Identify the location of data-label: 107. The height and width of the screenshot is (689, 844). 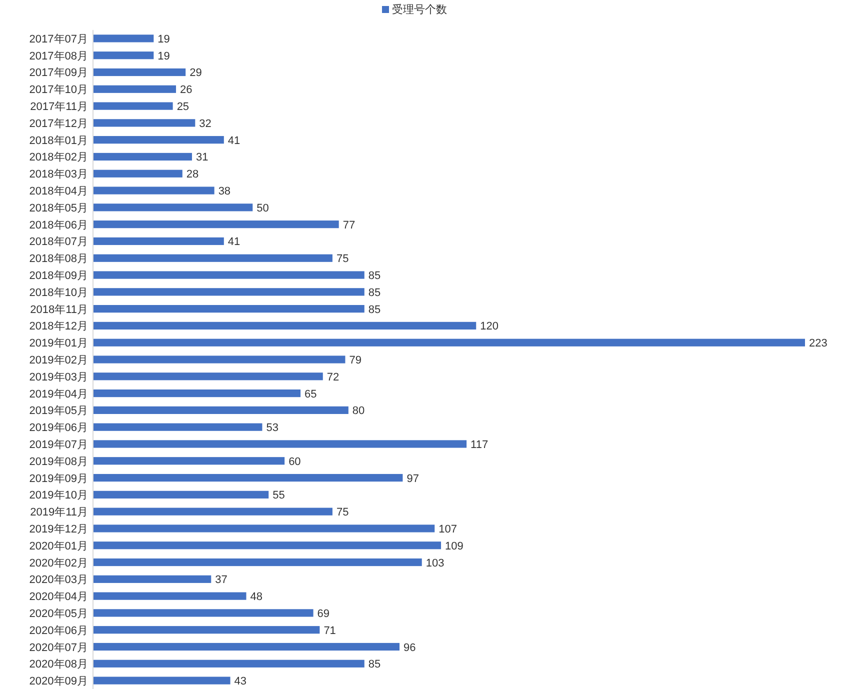
(447, 529).